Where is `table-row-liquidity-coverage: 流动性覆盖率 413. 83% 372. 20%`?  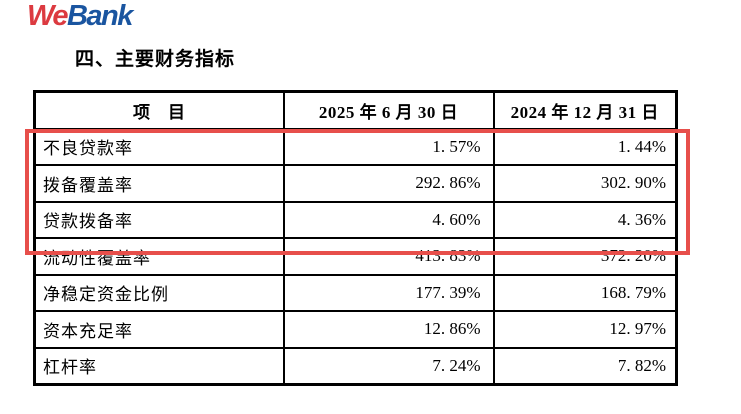 table-row-liquidity-coverage: 流动性覆盖率 413. 83% 372. 20% is located at coordinates (355, 256).